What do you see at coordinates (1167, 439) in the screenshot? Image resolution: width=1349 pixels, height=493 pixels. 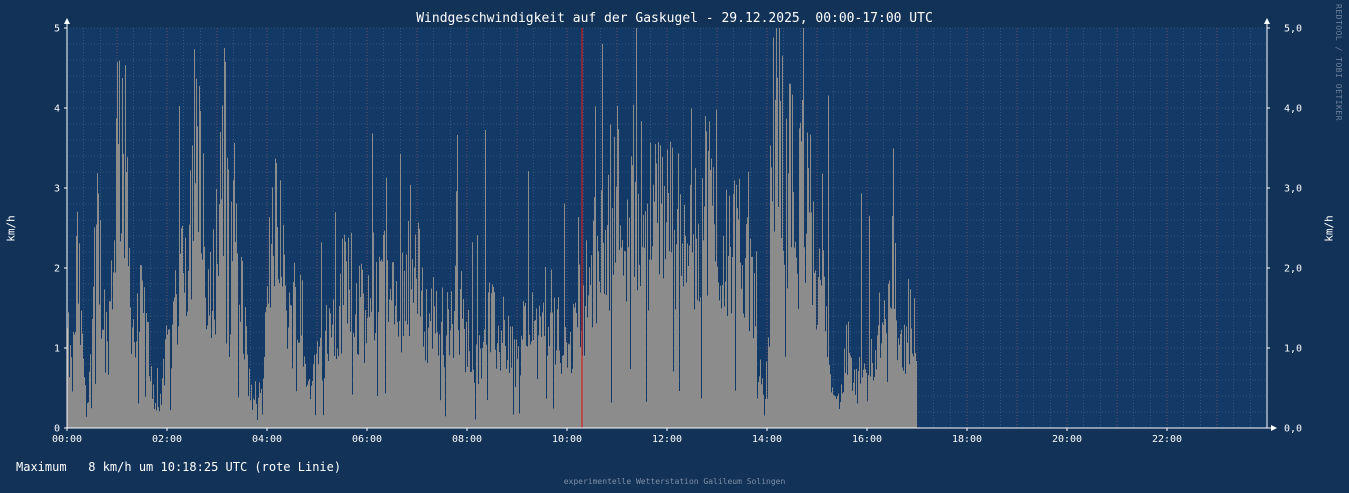 I see `x-tick-label: 22:00` at bounding box center [1167, 439].